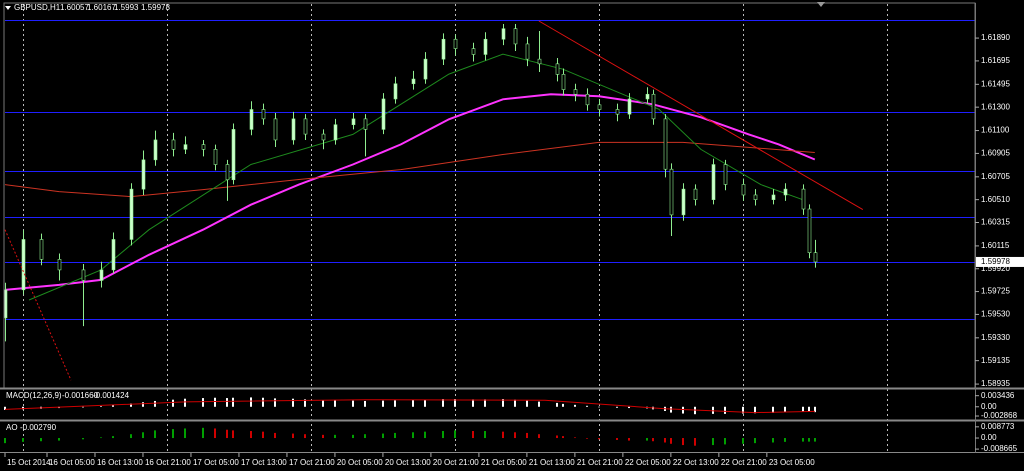 This screenshot has width=1024, height=471. Describe the element at coordinates (995, 245) in the screenshot. I see `y-tick-label: 1.60115` at that location.